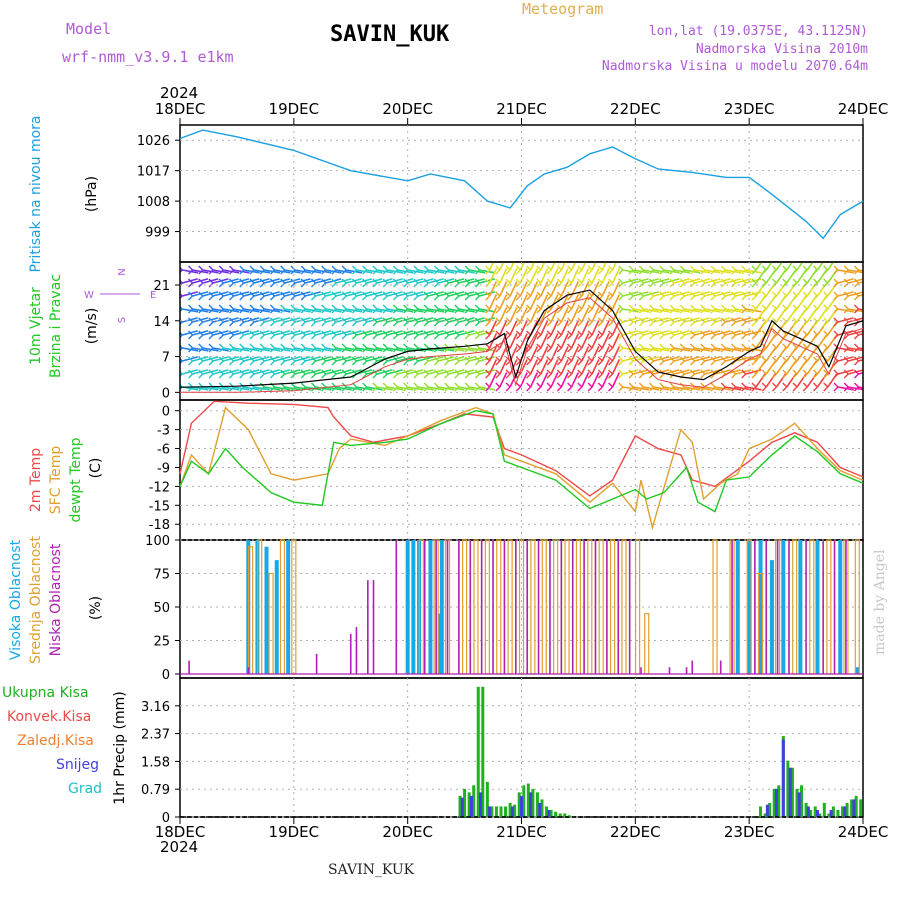  What do you see at coordinates (481, 804) in the screenshot?
I see `precip-bar-snow` at bounding box center [481, 804].